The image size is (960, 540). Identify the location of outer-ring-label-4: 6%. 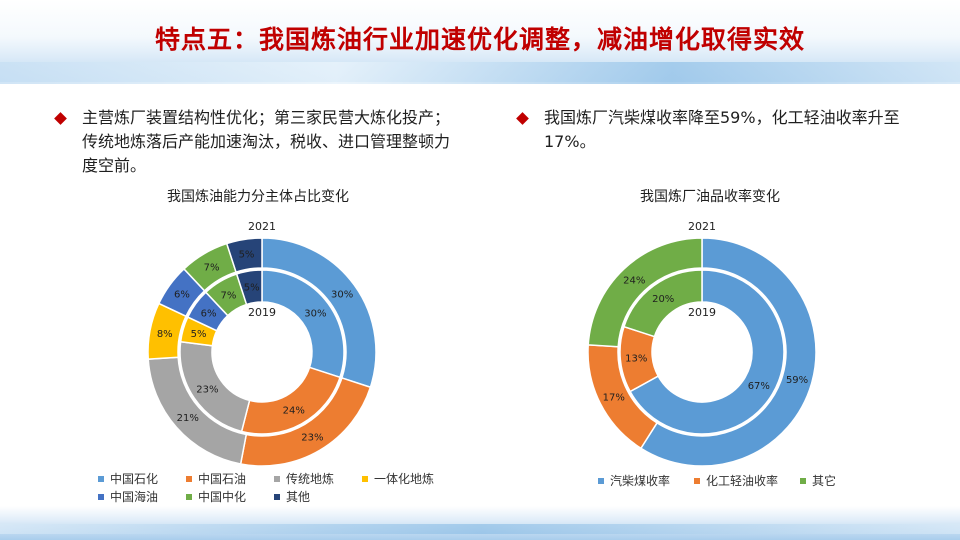
(182, 294).